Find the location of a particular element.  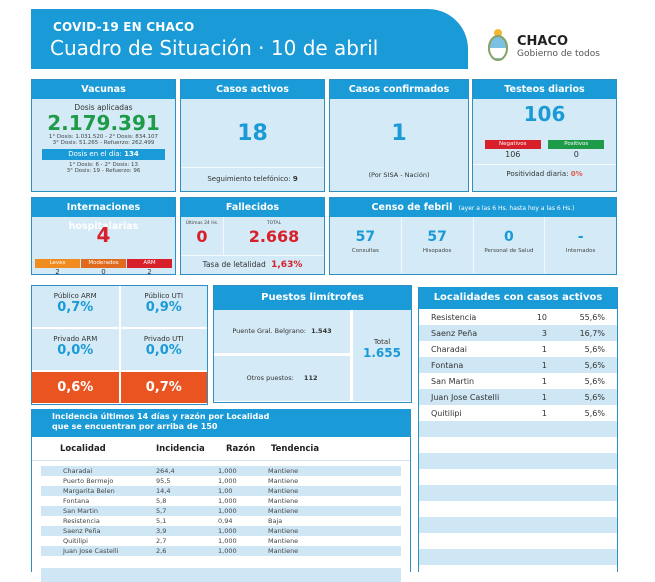

col-incidencia: Incidencia is located at coordinates (180, 448).